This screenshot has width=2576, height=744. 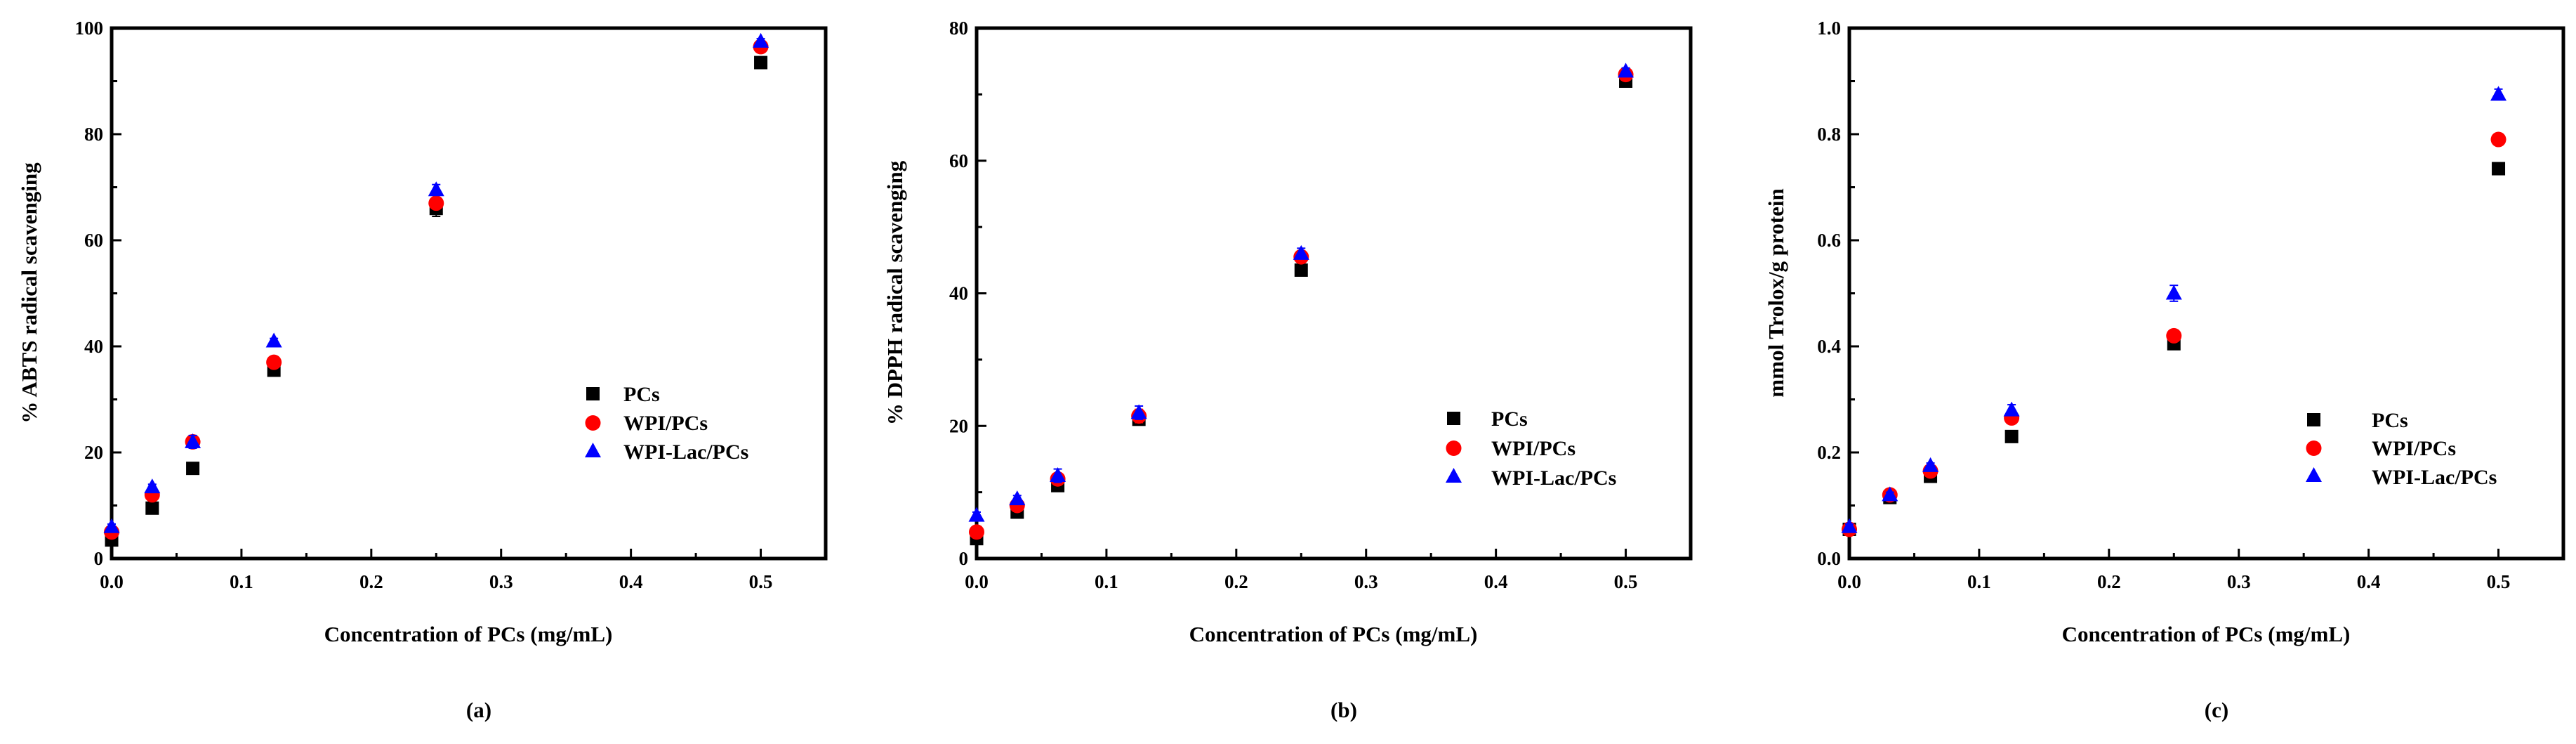 What do you see at coordinates (1829, 240) in the screenshot?
I see `y-tick-label: 0.6` at bounding box center [1829, 240].